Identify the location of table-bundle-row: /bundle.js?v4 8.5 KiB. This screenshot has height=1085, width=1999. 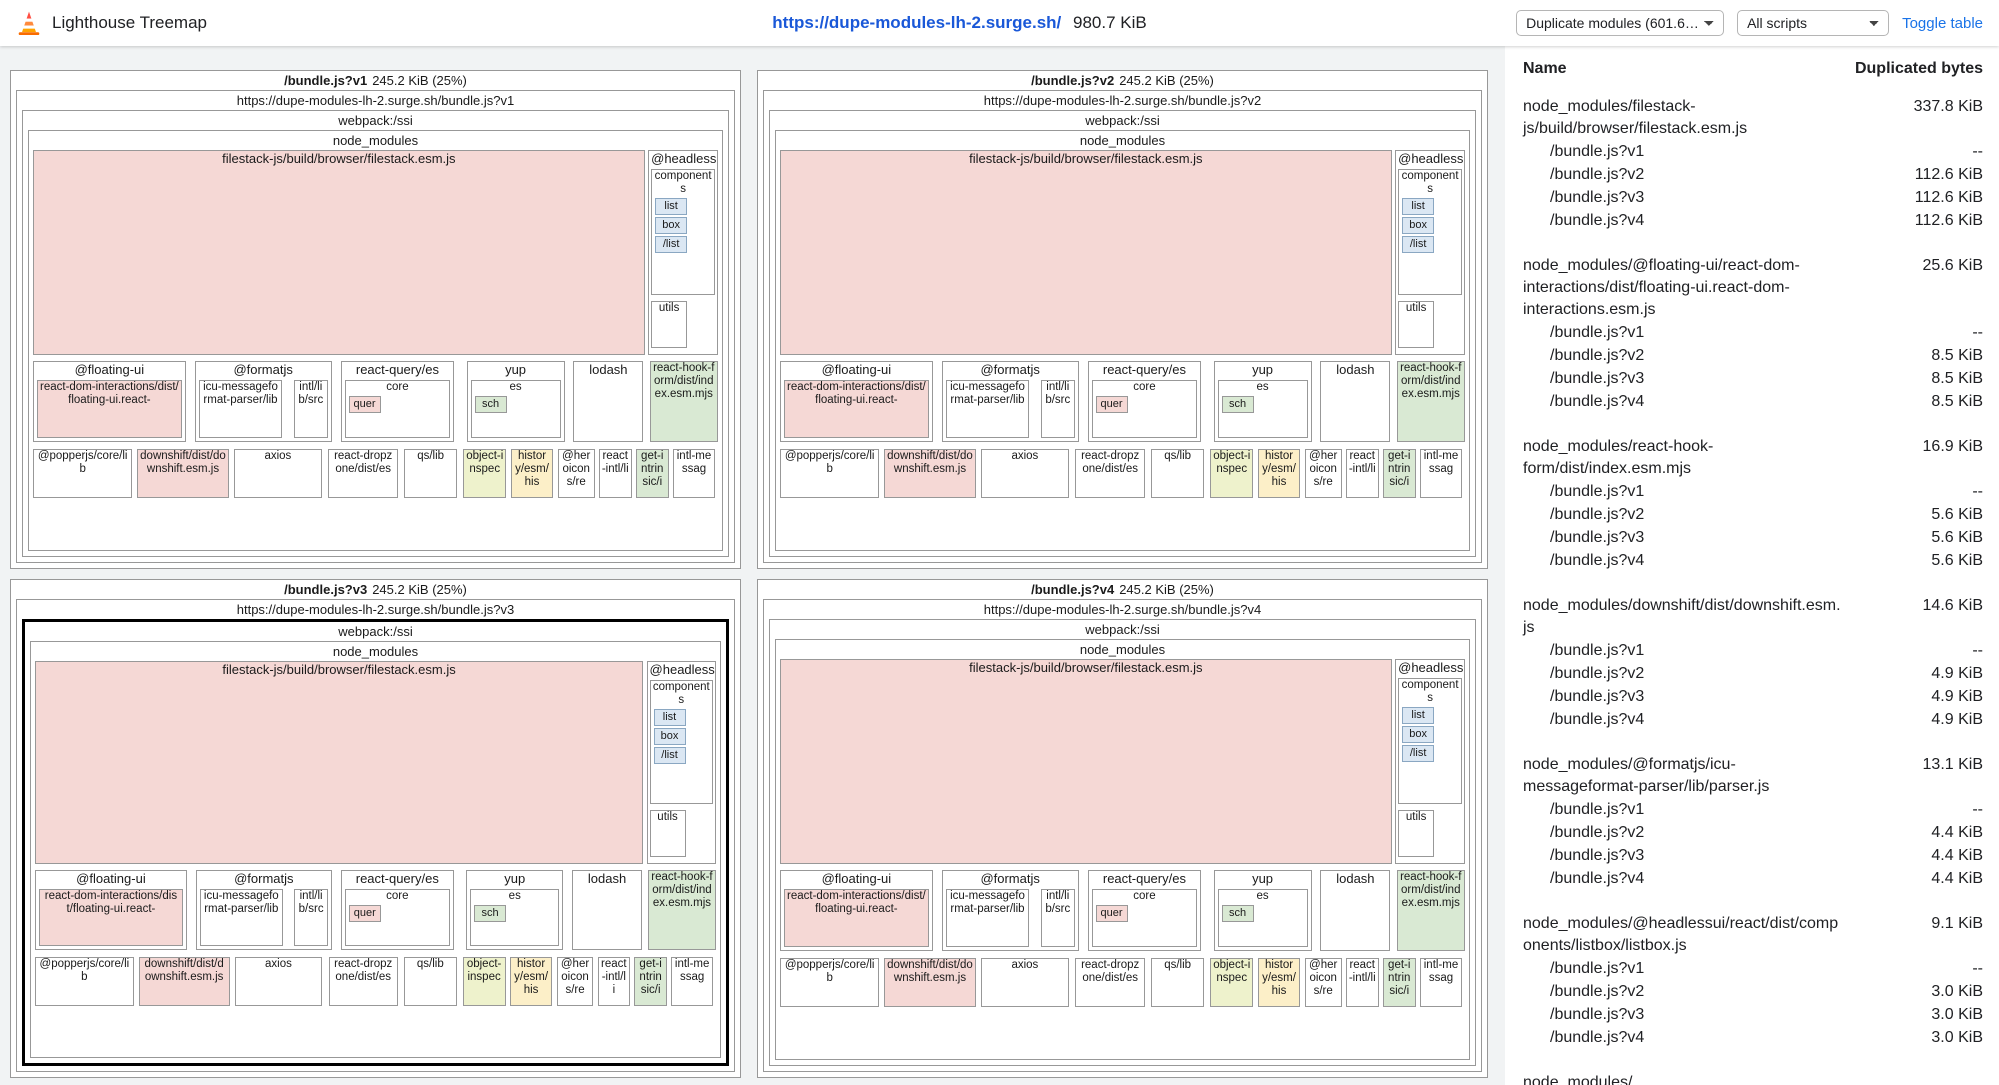
(1753, 401).